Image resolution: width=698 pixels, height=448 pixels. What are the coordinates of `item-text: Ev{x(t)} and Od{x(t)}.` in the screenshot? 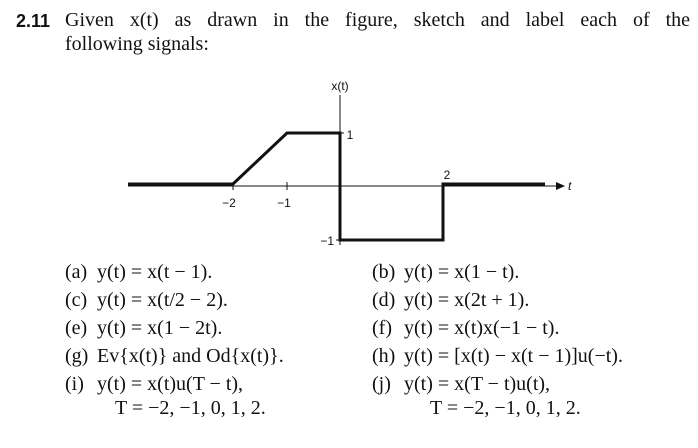 It's located at (190, 356).